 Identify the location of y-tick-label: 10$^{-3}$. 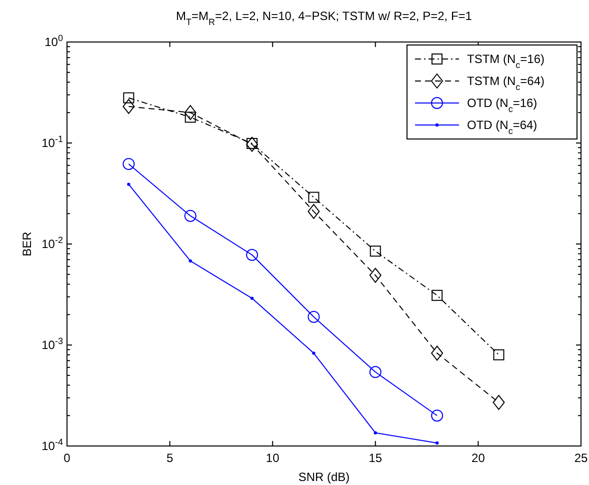
(52, 344).